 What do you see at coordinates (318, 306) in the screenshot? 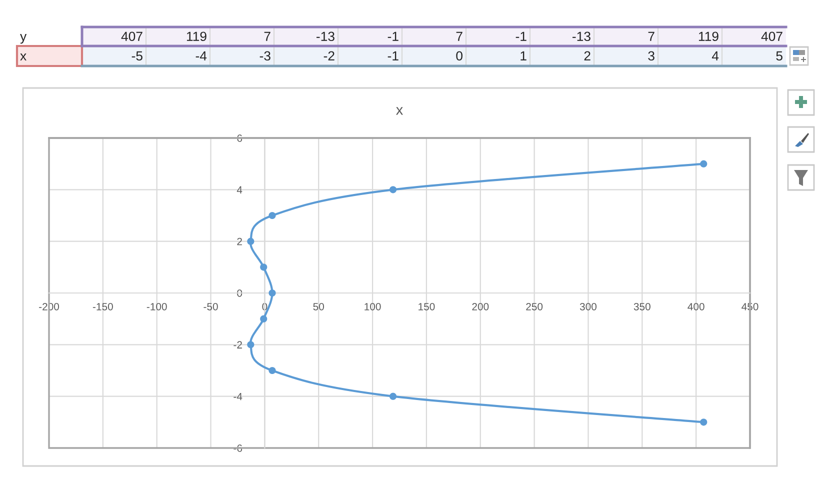
I see `x-tick-label: 50` at bounding box center [318, 306].